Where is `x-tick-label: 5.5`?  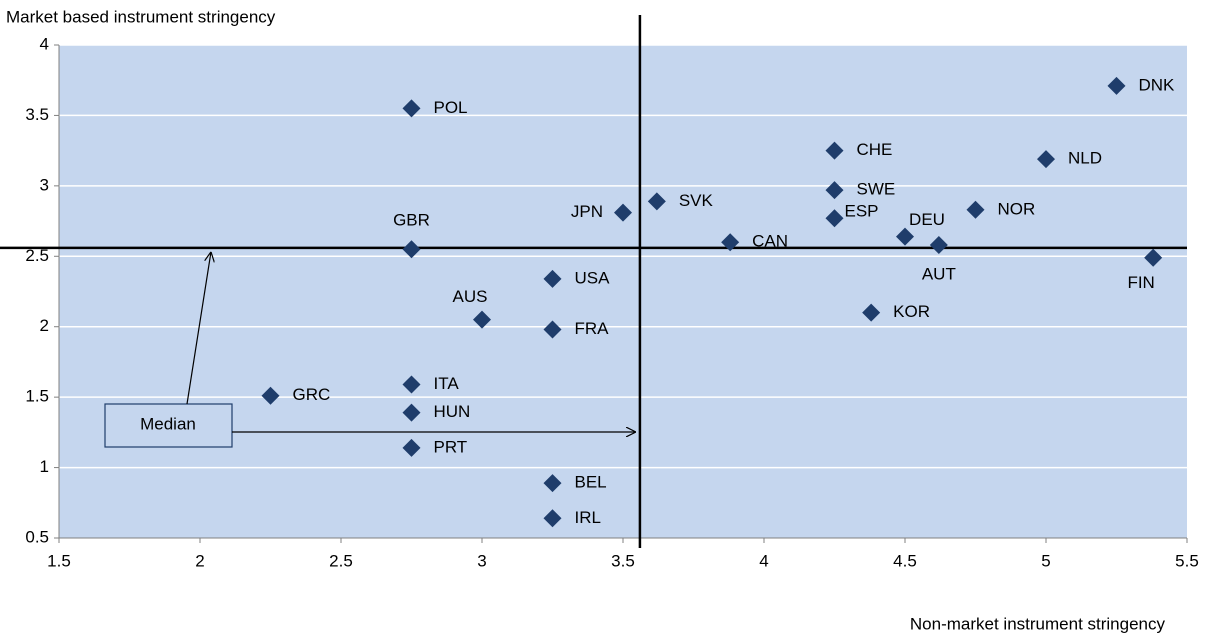
x-tick-label: 5.5 is located at coordinates (1187, 560).